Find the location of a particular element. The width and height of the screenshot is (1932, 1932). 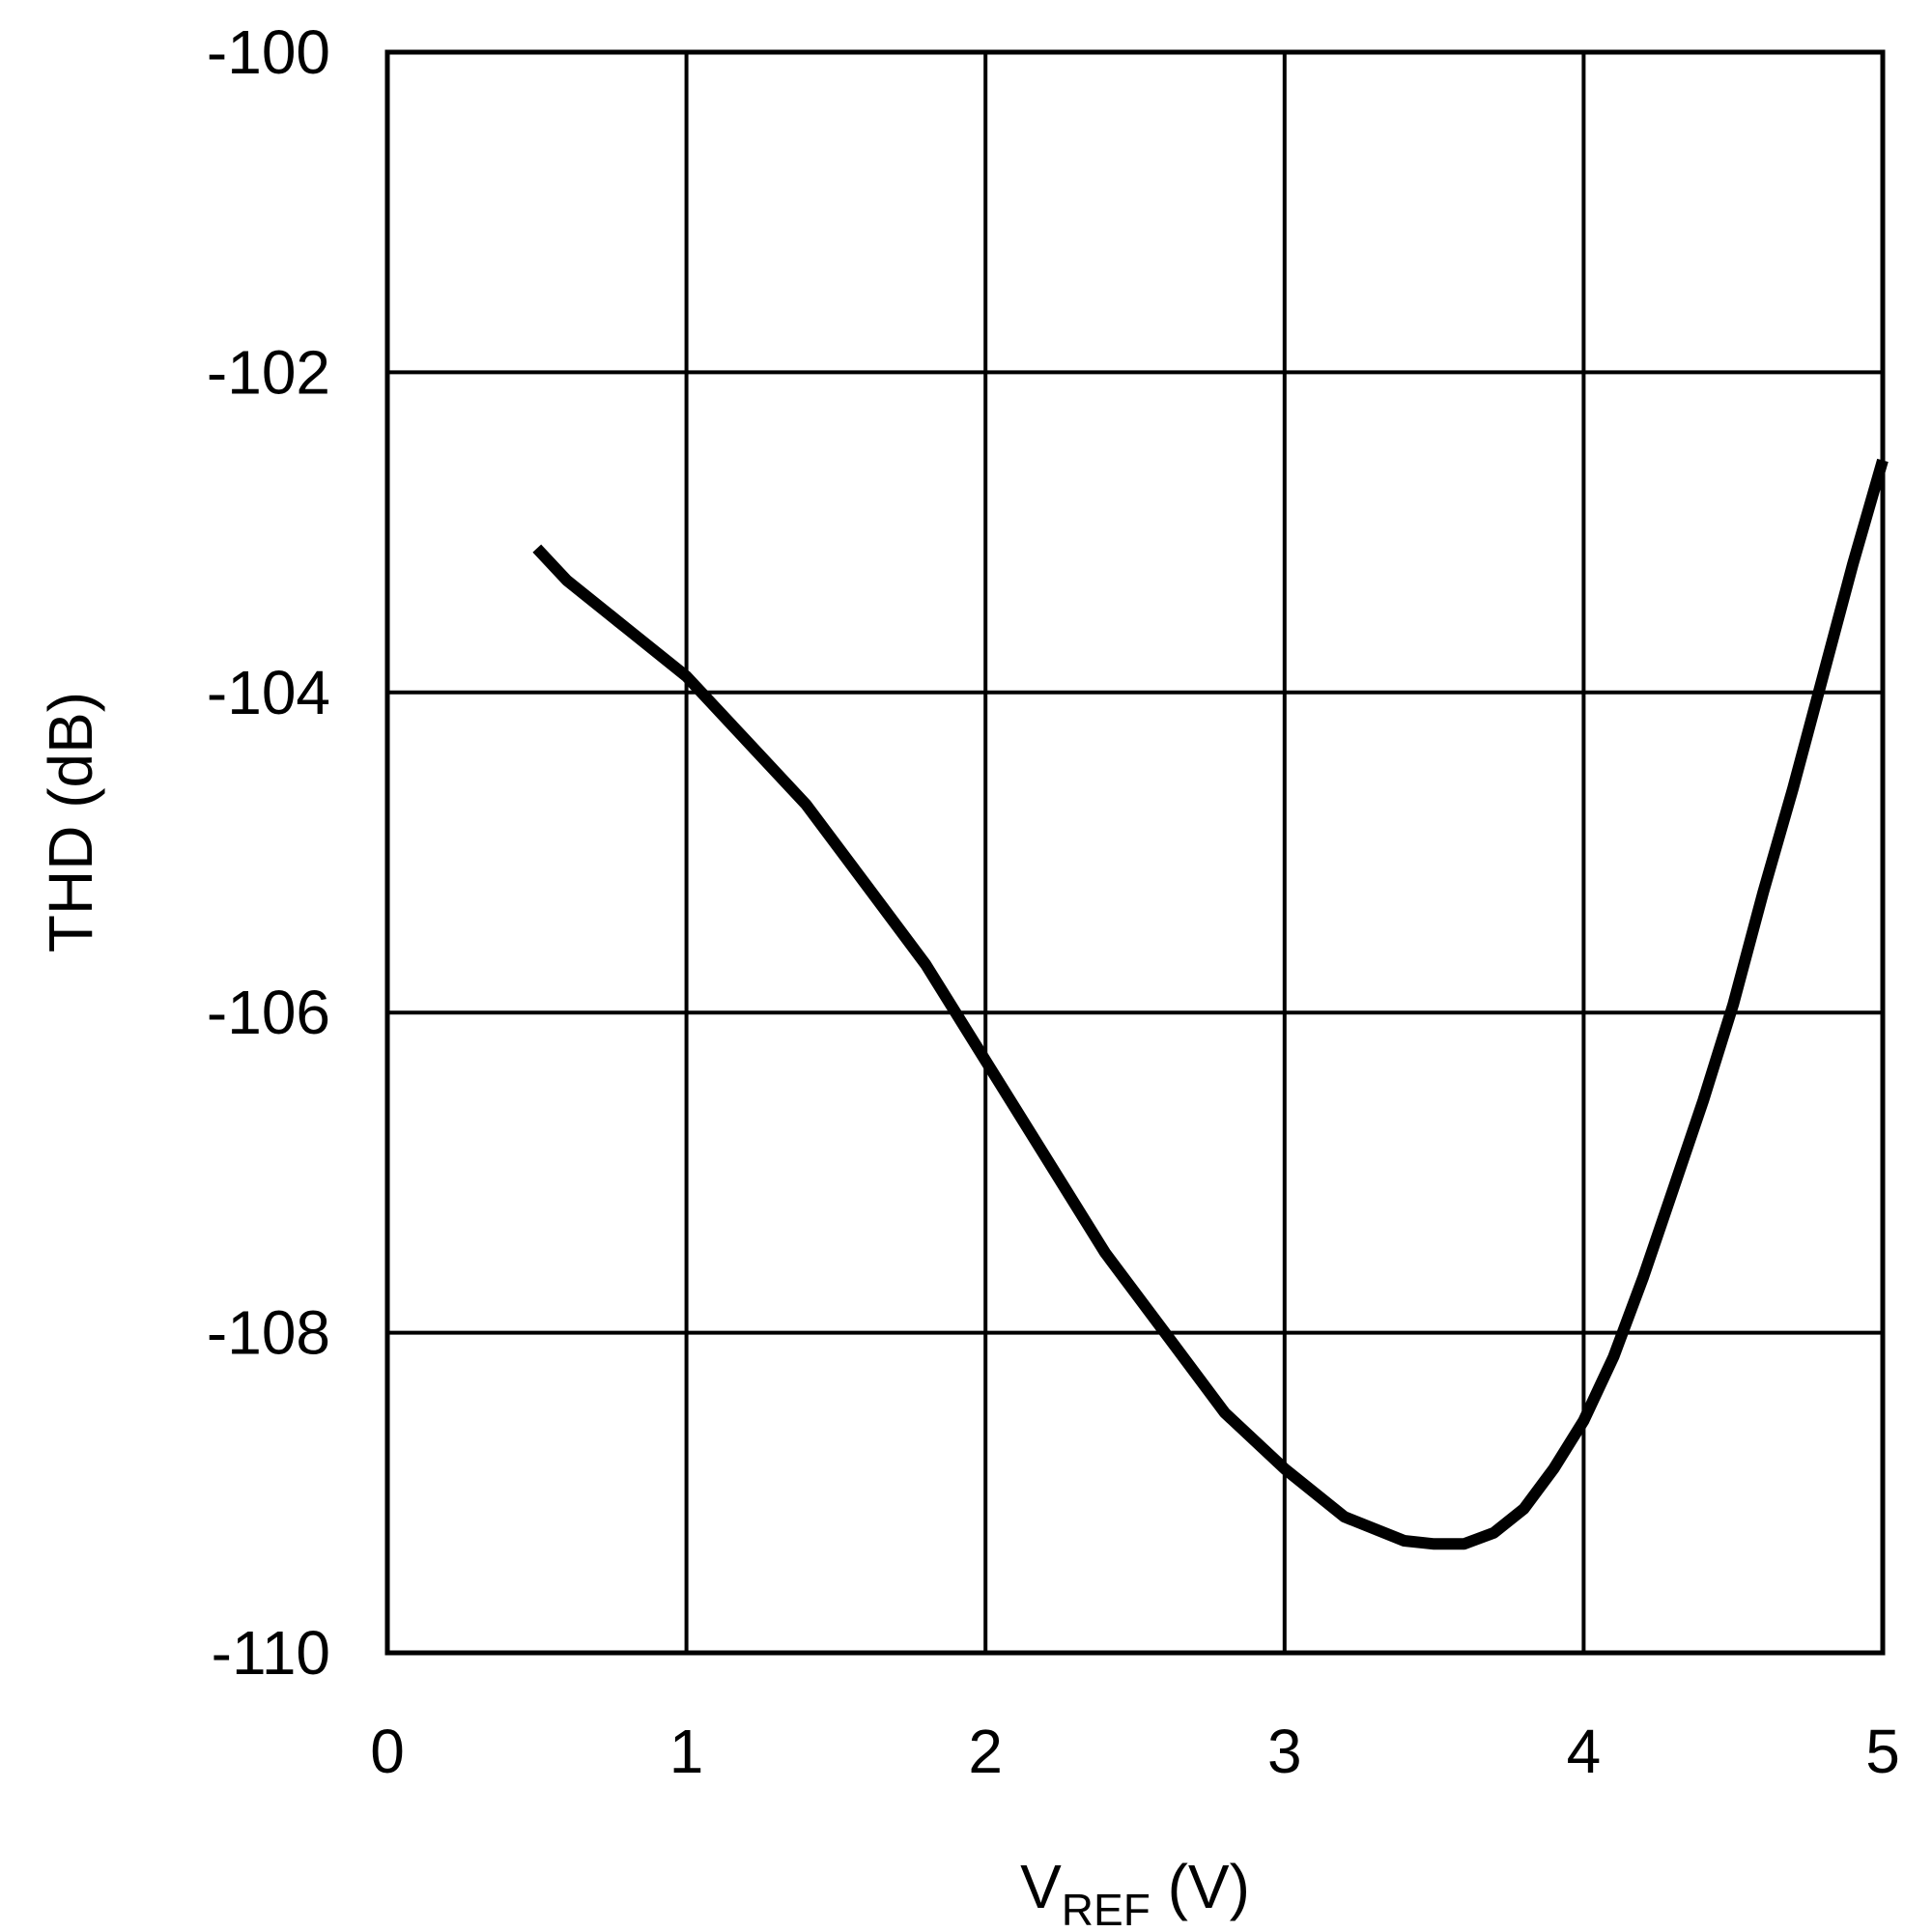

x-axis-label-subscript: REF is located at coordinates (1106, 1908).